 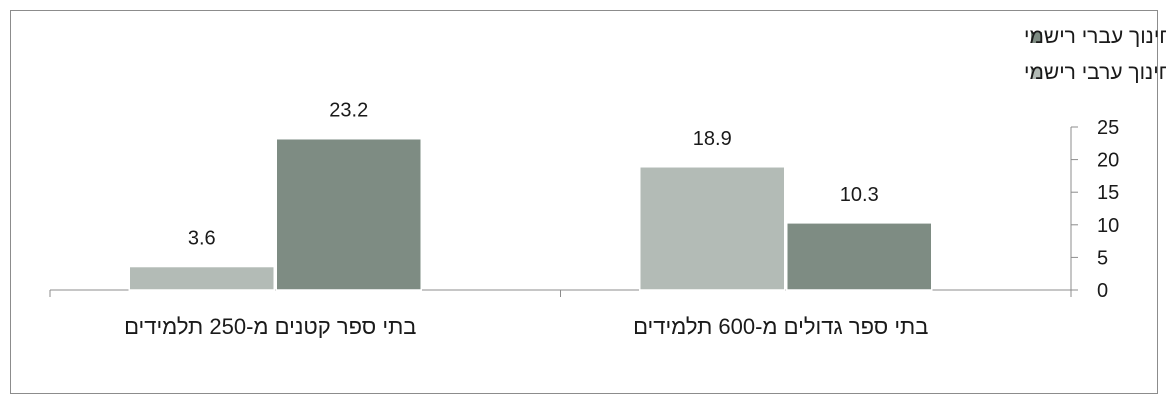 What do you see at coordinates (1108, 128) in the screenshot?
I see `y-tick-label: 25` at bounding box center [1108, 128].